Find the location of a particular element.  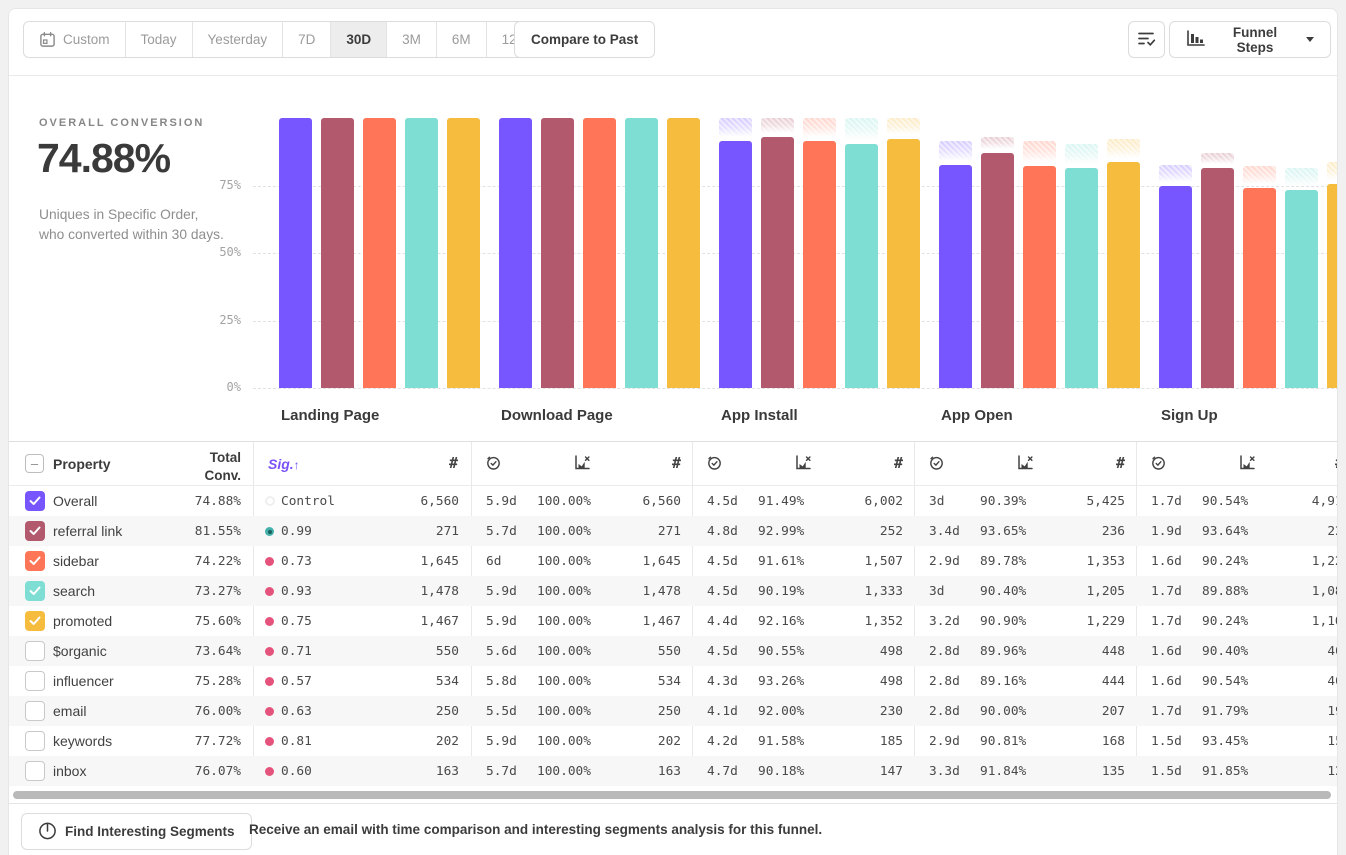

step-count: 4,91 is located at coordinates (1324, 501).